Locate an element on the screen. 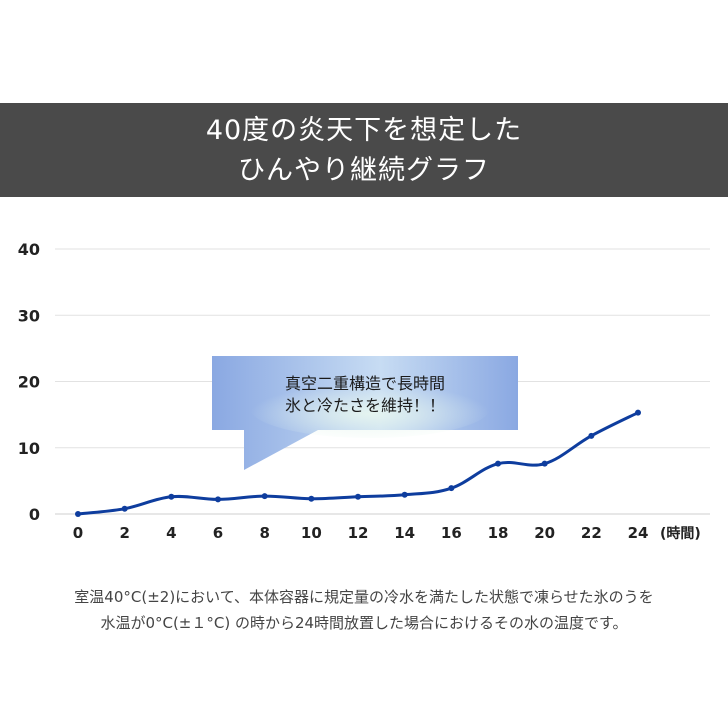  y-tick-label: 30 is located at coordinates (29, 315).